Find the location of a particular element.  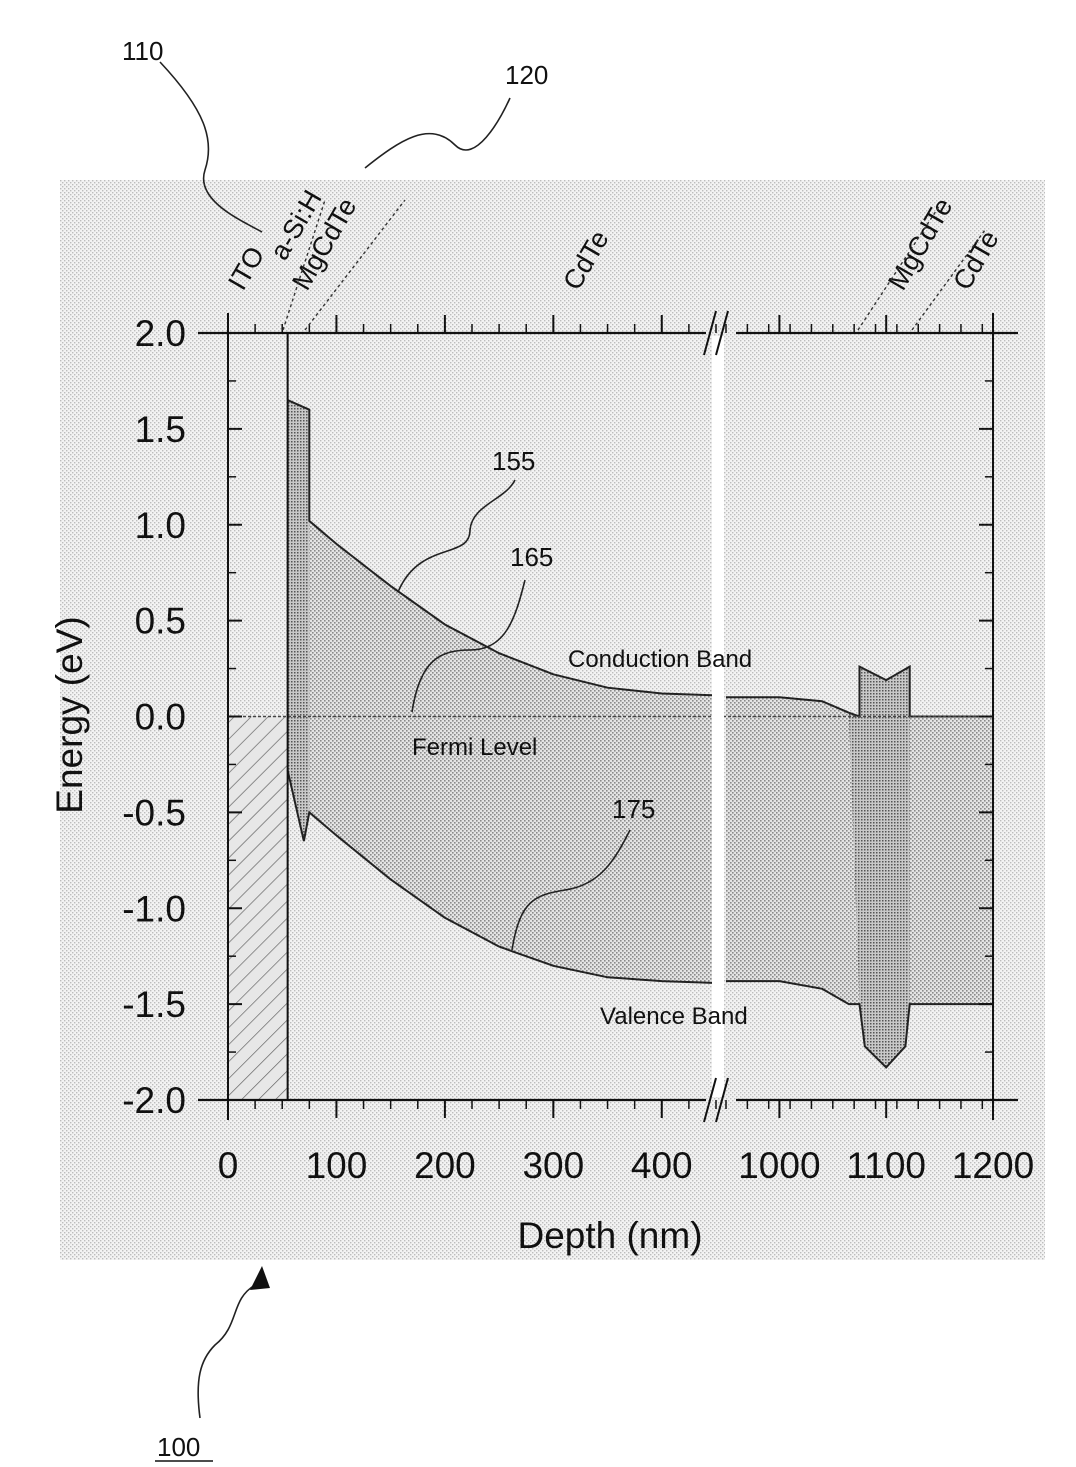

x-tick-label: 1000 is located at coordinates (779, 1165).